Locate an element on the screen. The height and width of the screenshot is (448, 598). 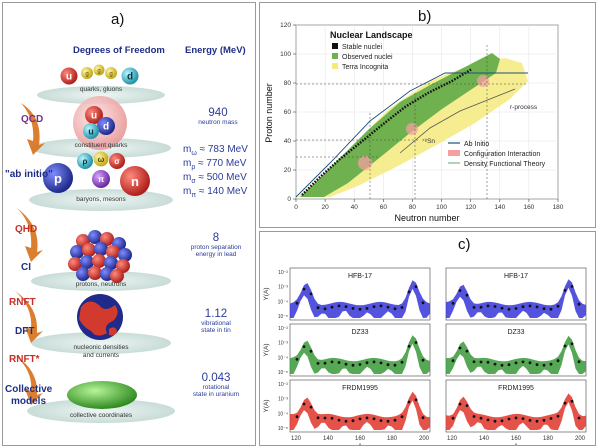
layer-disk-collective is located at coordinates (101, 411).